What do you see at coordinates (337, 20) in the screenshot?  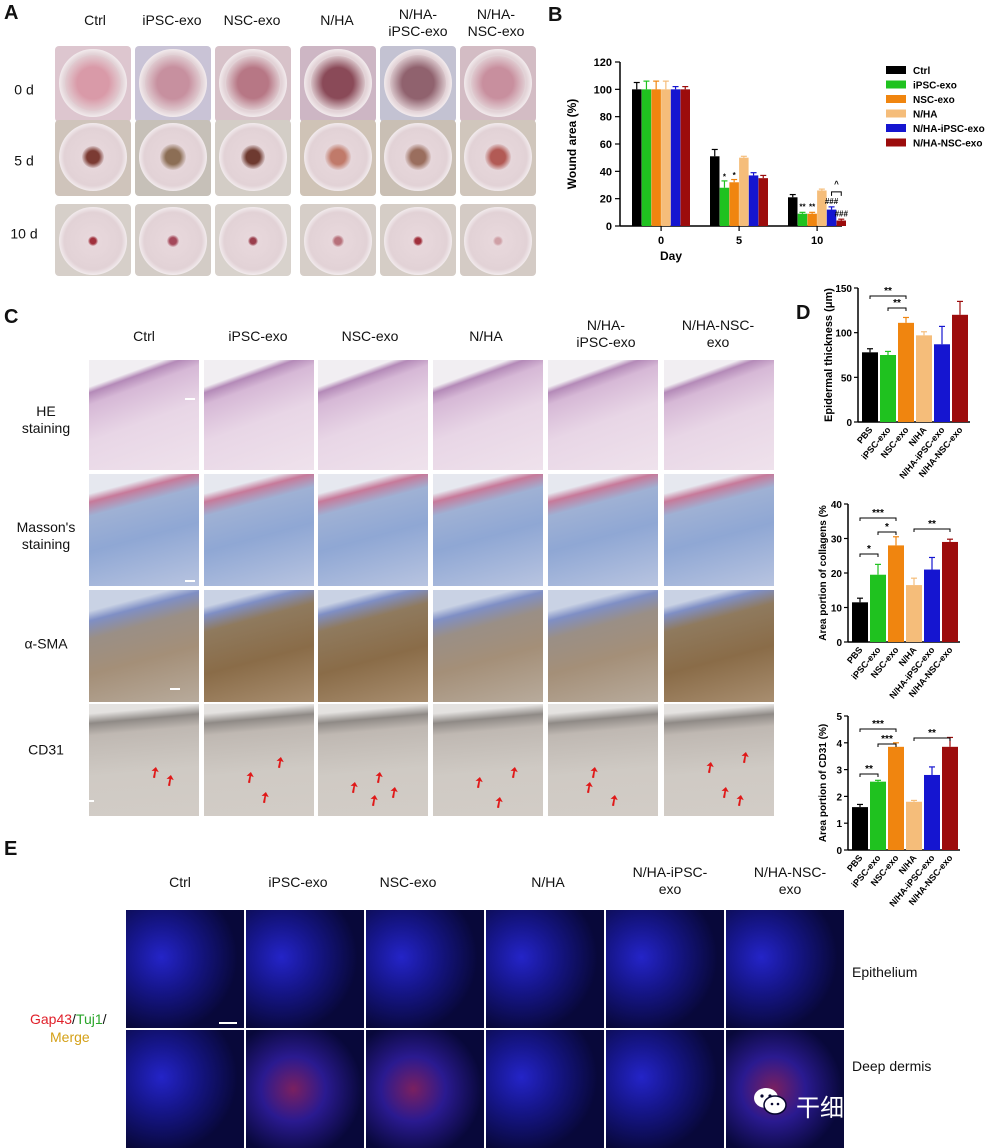 I see `panel-a-col-label: N/HA` at bounding box center [337, 20].